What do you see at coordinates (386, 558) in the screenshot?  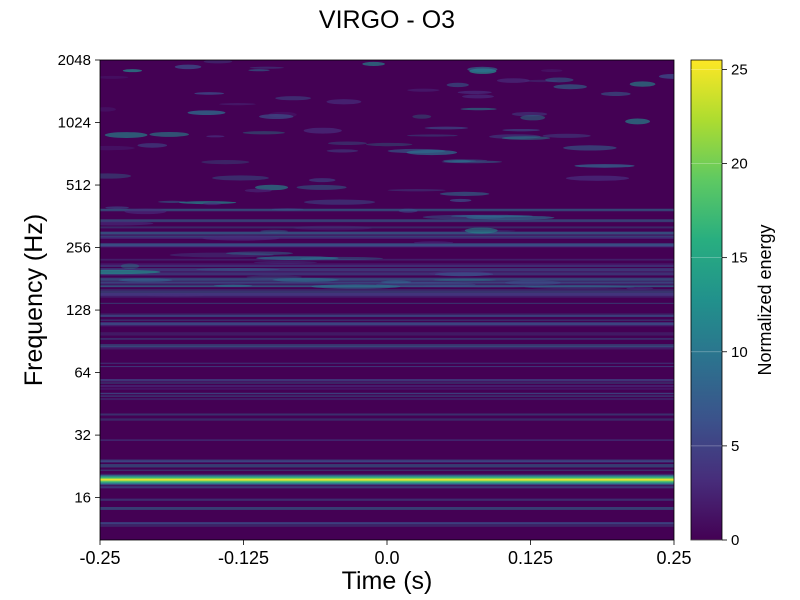 I see `x-tick-label: 0.0` at bounding box center [386, 558].